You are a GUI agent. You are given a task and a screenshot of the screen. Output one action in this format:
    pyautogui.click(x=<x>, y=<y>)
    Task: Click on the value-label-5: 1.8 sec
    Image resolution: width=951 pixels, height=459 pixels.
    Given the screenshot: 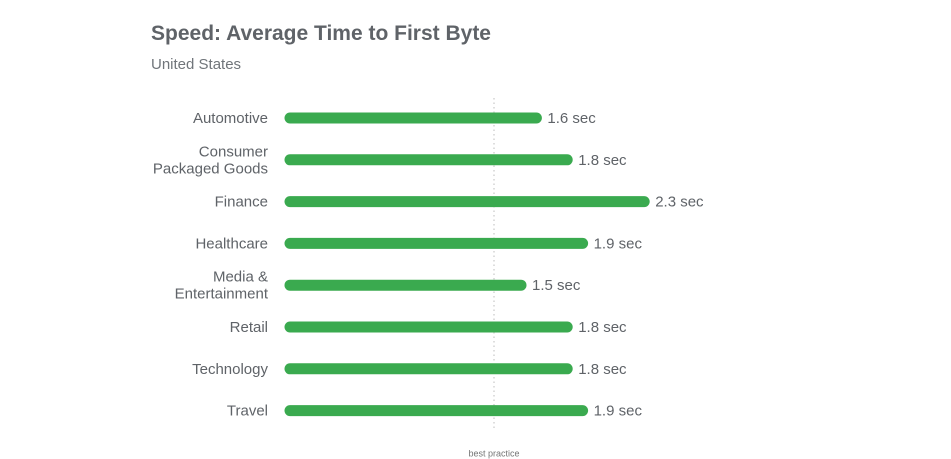 What is the action you would take?
    pyautogui.click(x=602, y=327)
    